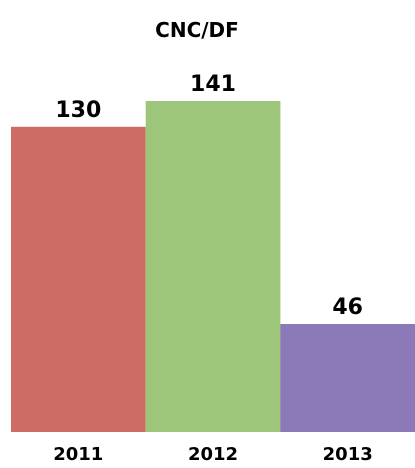  What do you see at coordinates (197, 30) in the screenshot?
I see `chart-title: CNC/DF` at bounding box center [197, 30].